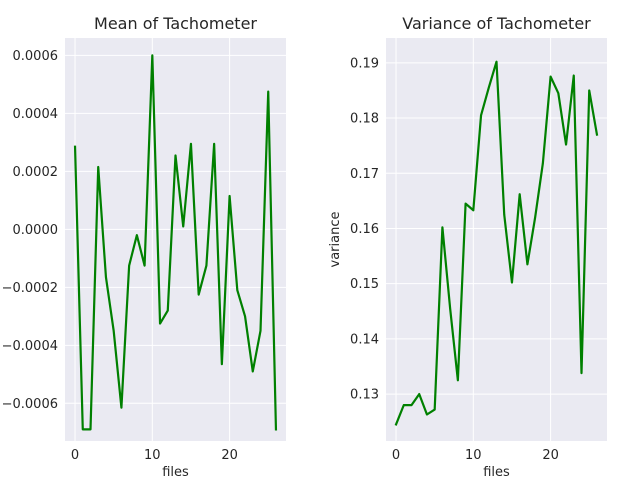 Image resolution: width=640 pixels, height=480 pixels. Describe the element at coordinates (364, 63) in the screenshot. I see `y-tick-label: 0.19` at that location.